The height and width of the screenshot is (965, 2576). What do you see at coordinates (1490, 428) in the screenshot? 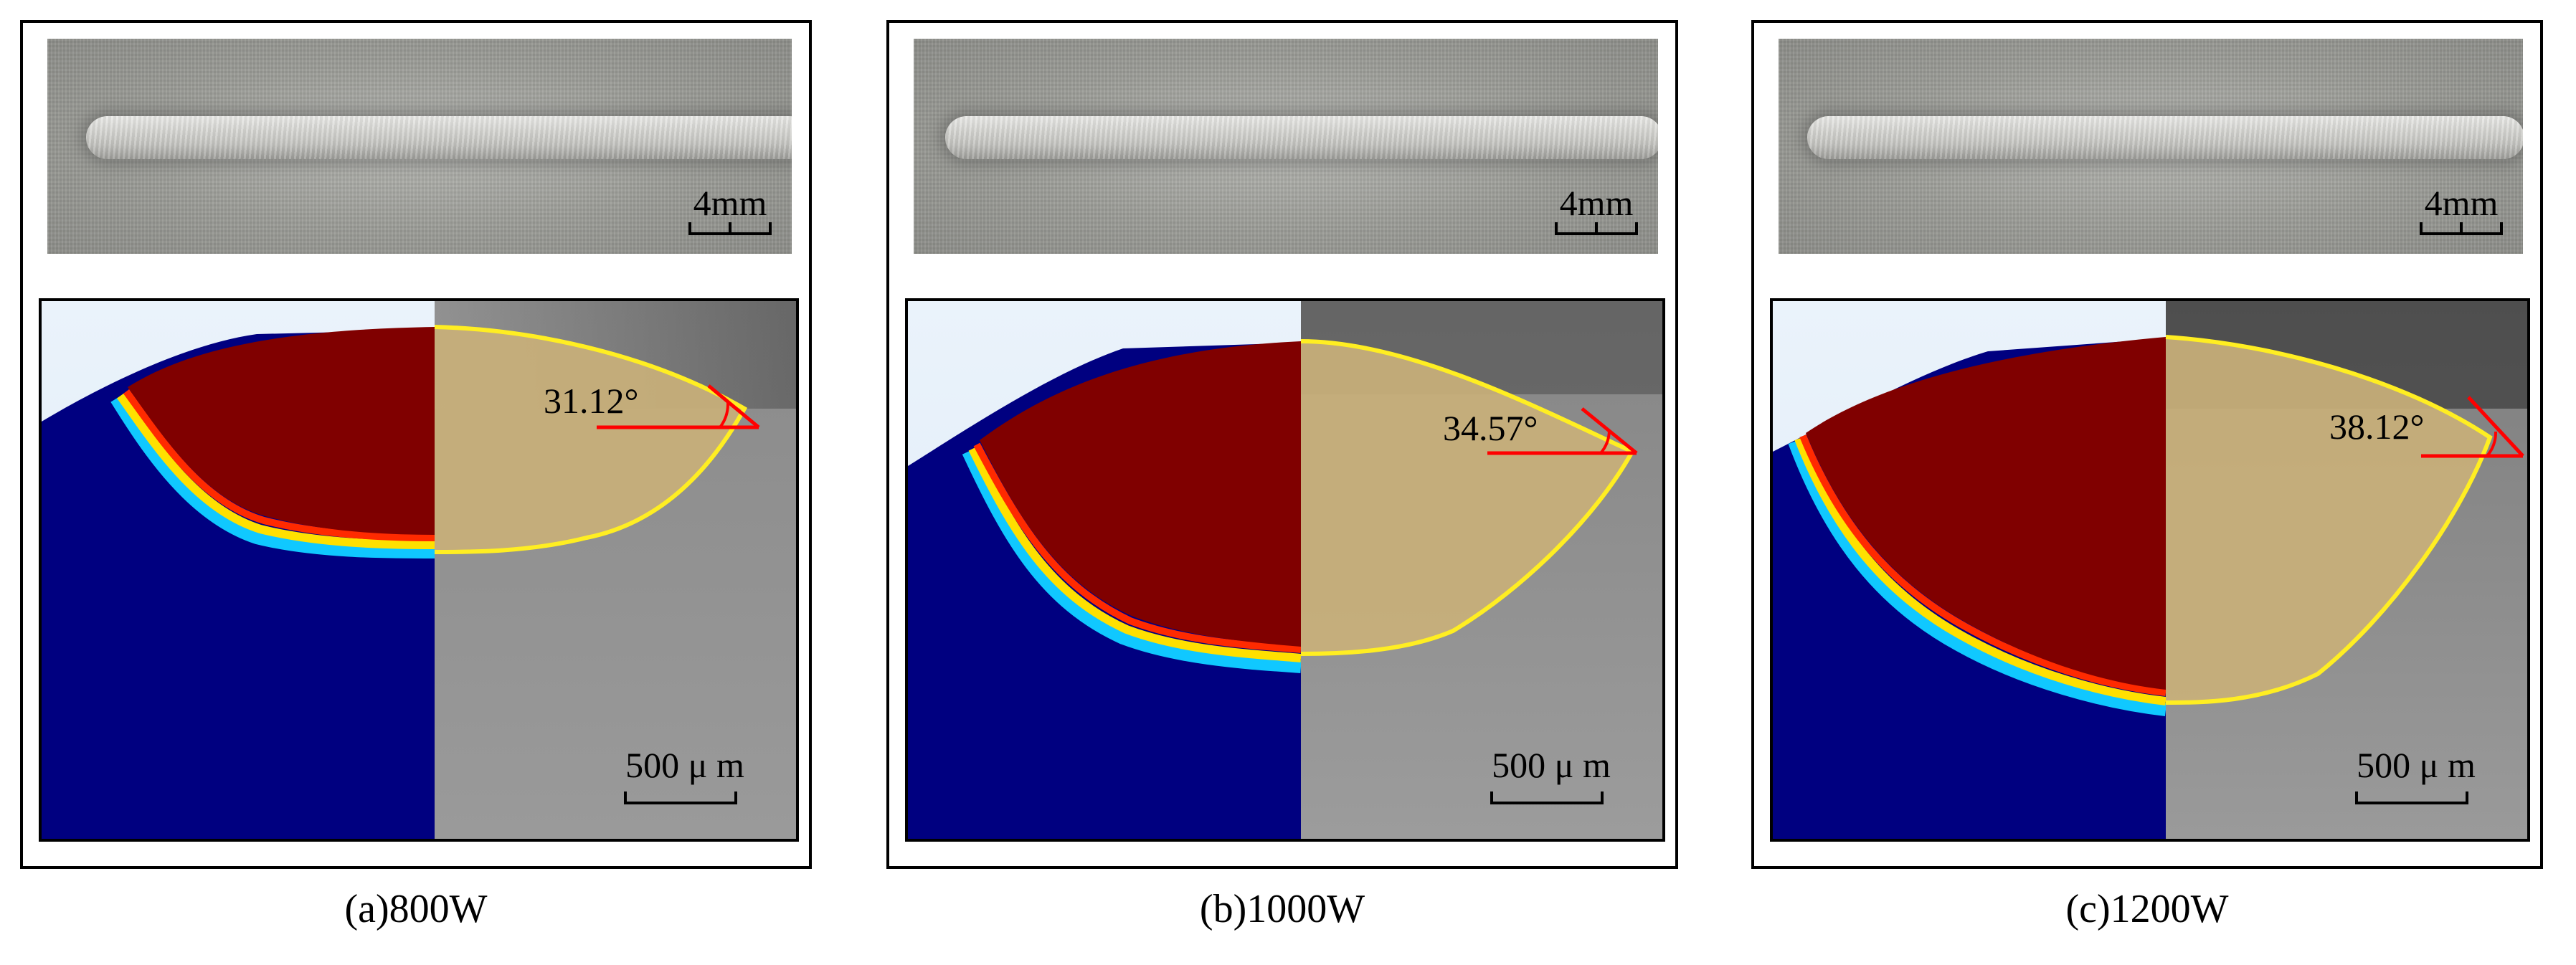
I see `contact-angle-label: 34.57°` at bounding box center [1490, 428].